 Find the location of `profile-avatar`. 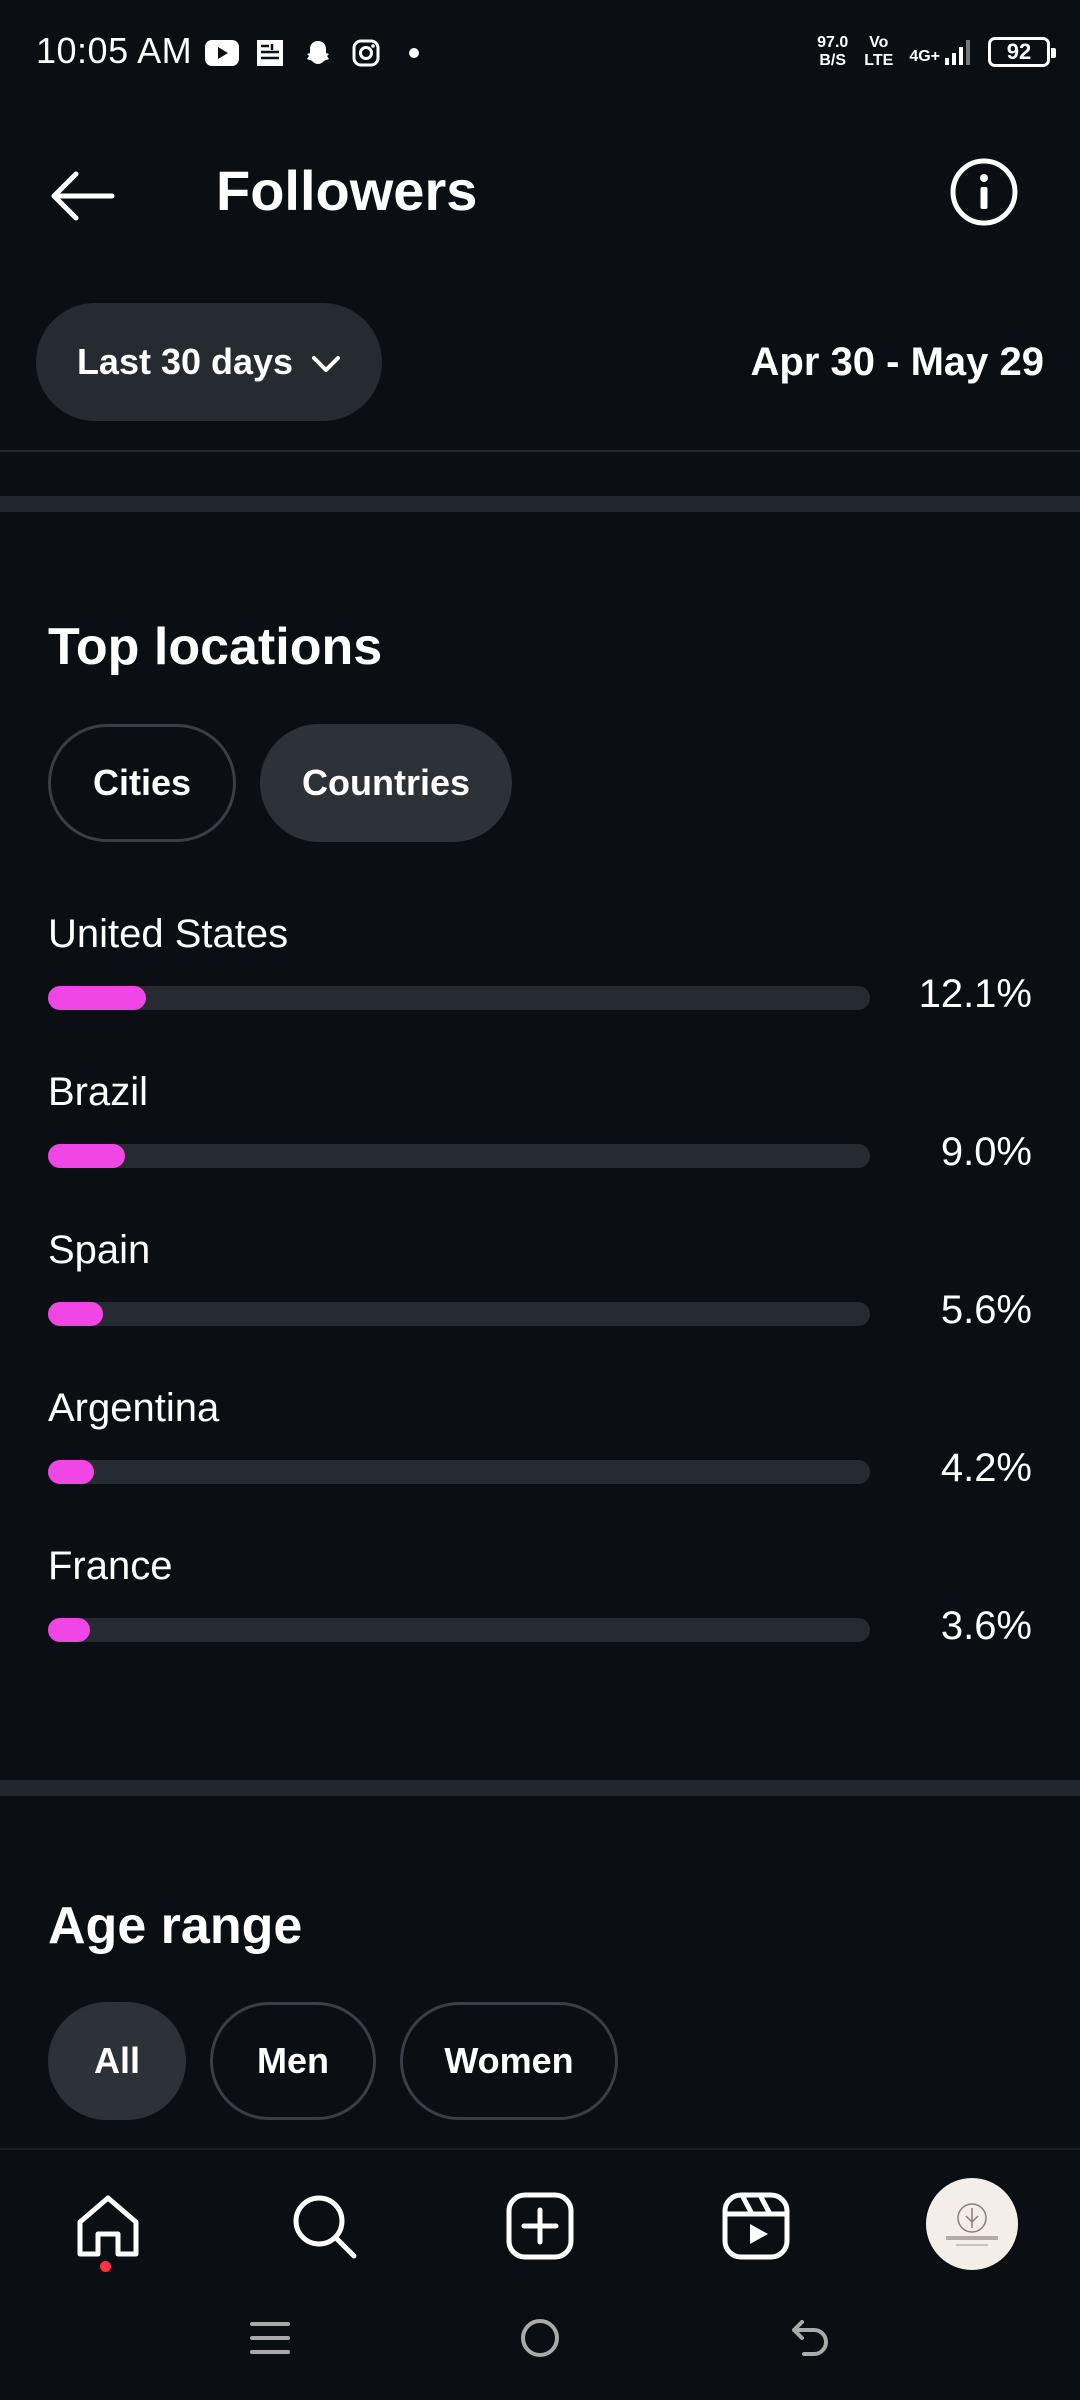

profile-avatar is located at coordinates (972, 2224).